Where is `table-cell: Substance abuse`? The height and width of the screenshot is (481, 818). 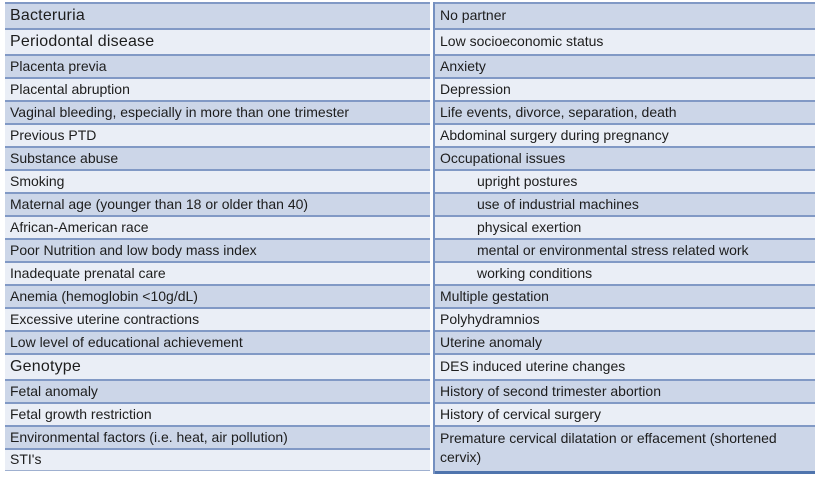
table-cell: Substance abuse is located at coordinates (217, 157).